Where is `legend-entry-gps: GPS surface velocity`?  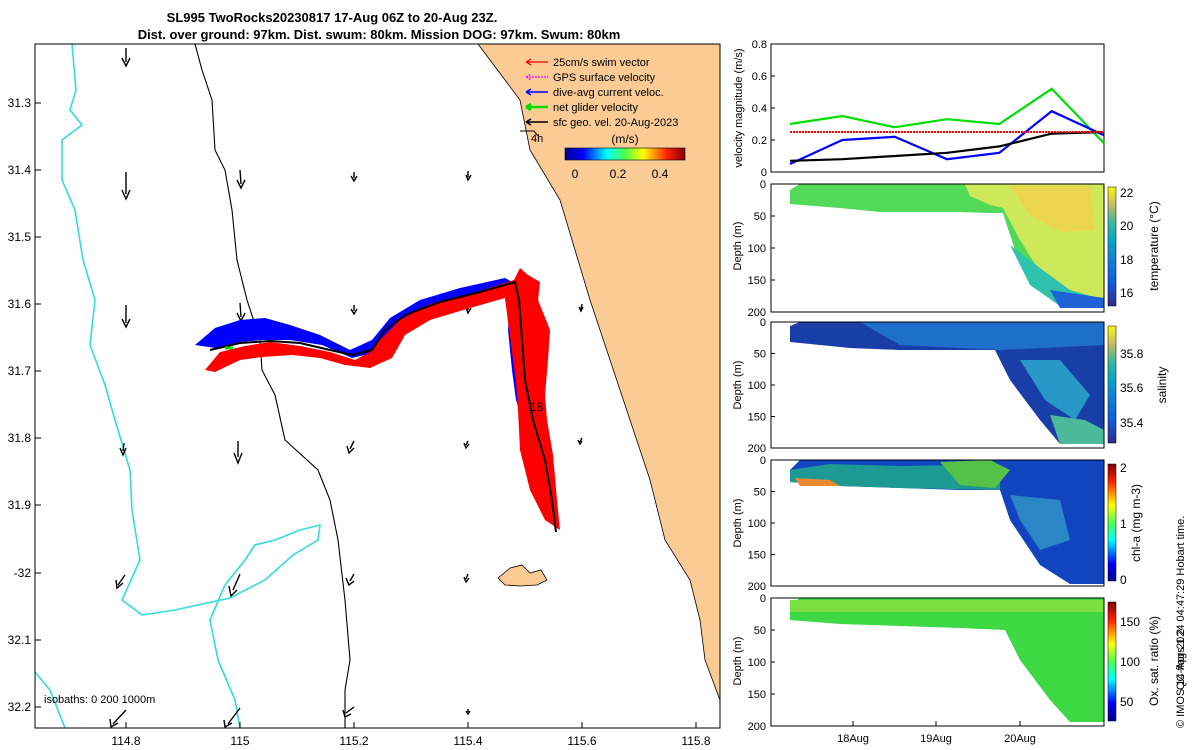
legend-entry-gps: GPS surface velocity is located at coordinates (590, 78).